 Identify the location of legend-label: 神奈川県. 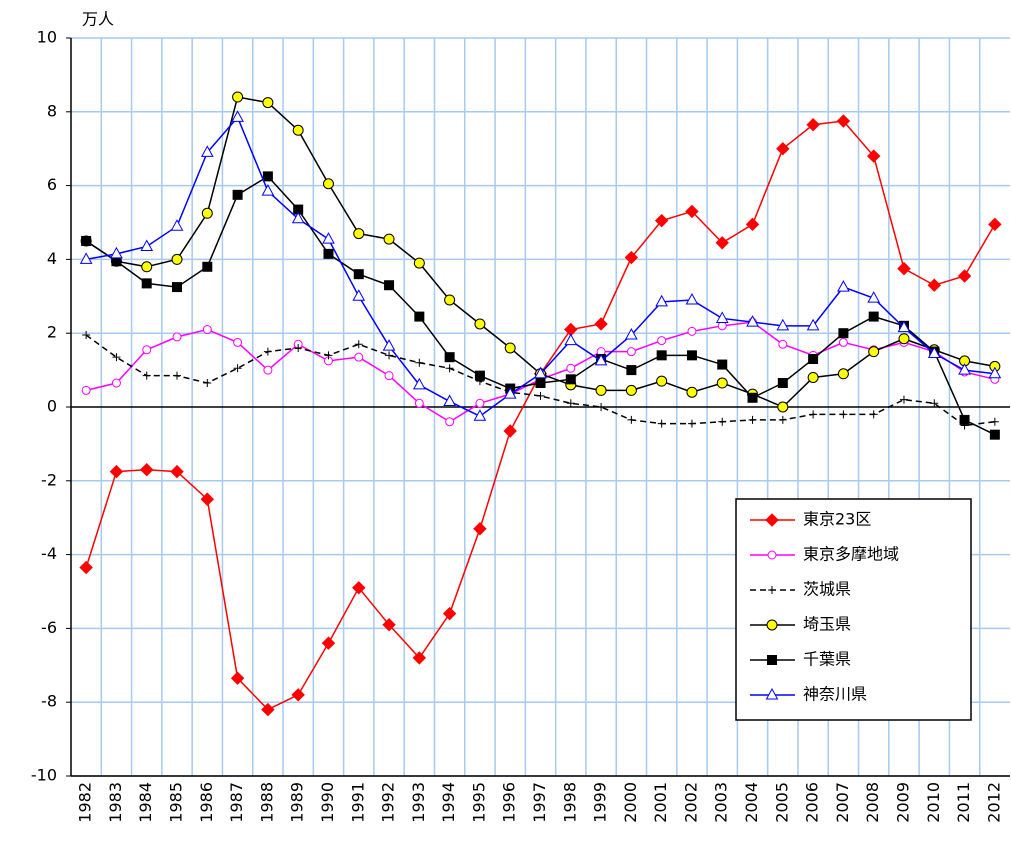
(835, 694).